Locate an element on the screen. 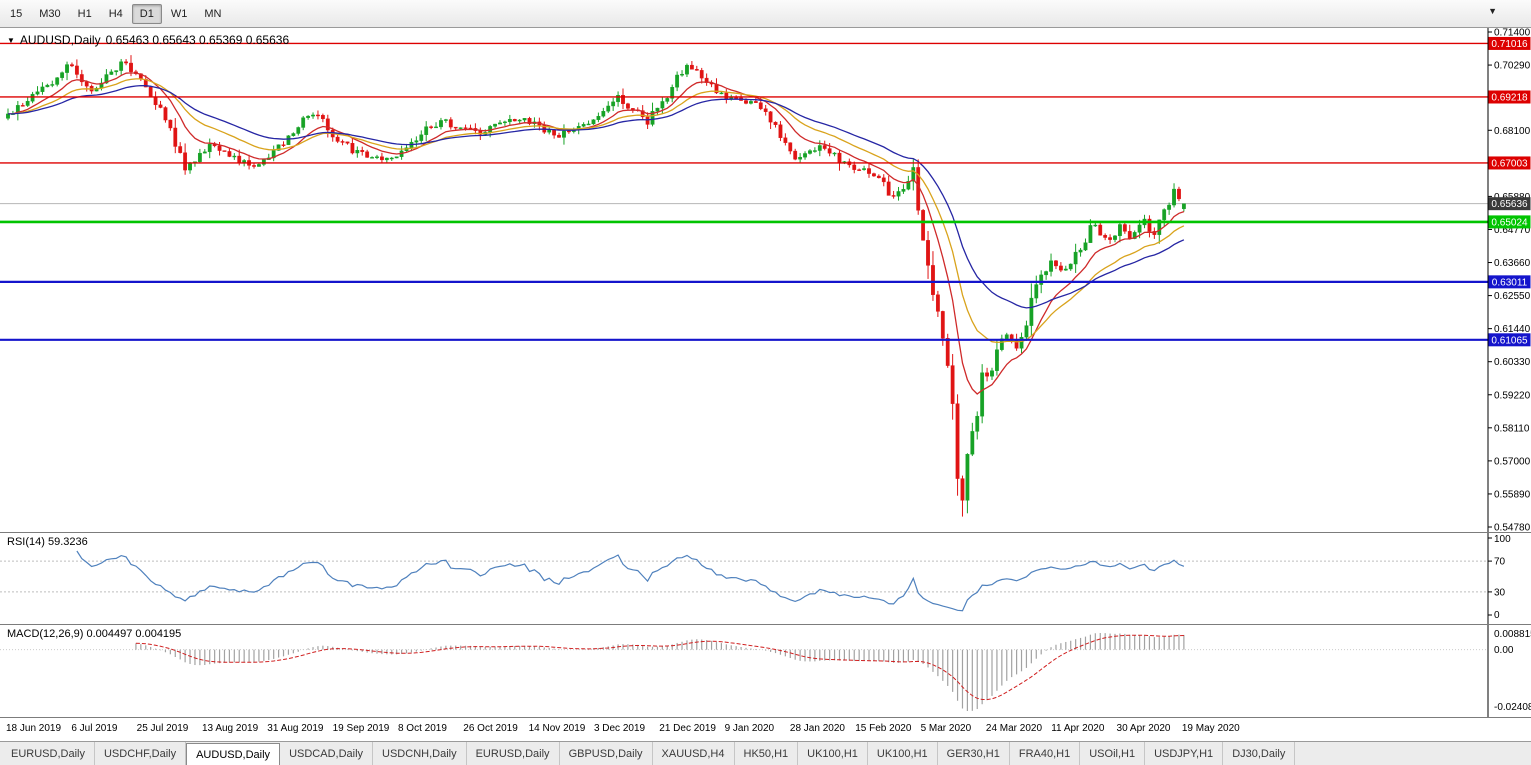 The image size is (1531, 765). date-label: 24 Mar 2020 is located at coordinates (1014, 728).